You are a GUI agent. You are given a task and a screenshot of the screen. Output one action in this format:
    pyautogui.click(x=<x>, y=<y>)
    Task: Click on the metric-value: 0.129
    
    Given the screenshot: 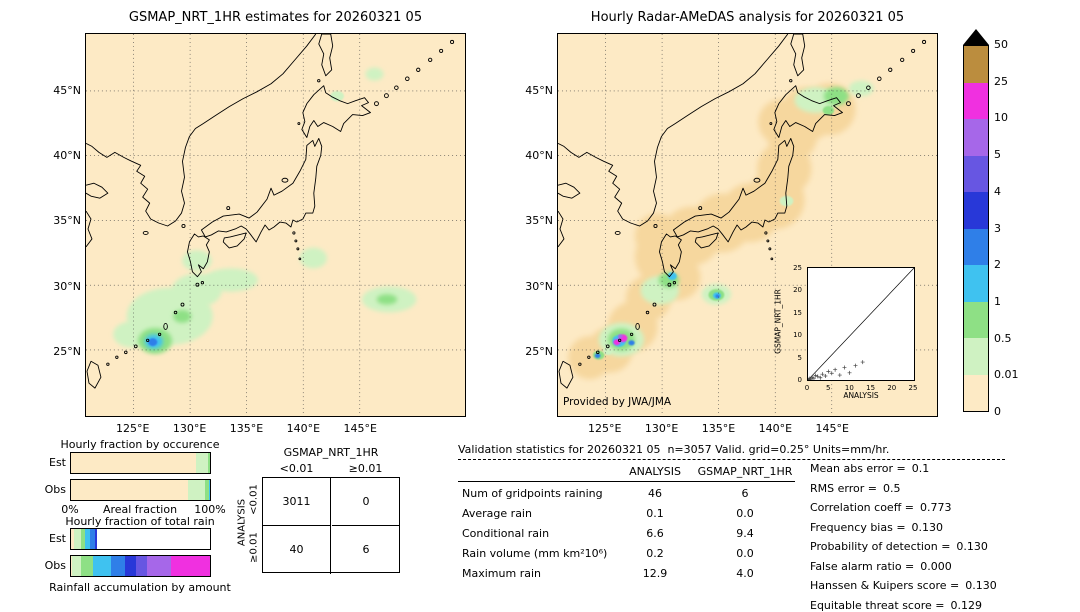 What is the action you would take?
    pyautogui.click(x=966, y=605)
    